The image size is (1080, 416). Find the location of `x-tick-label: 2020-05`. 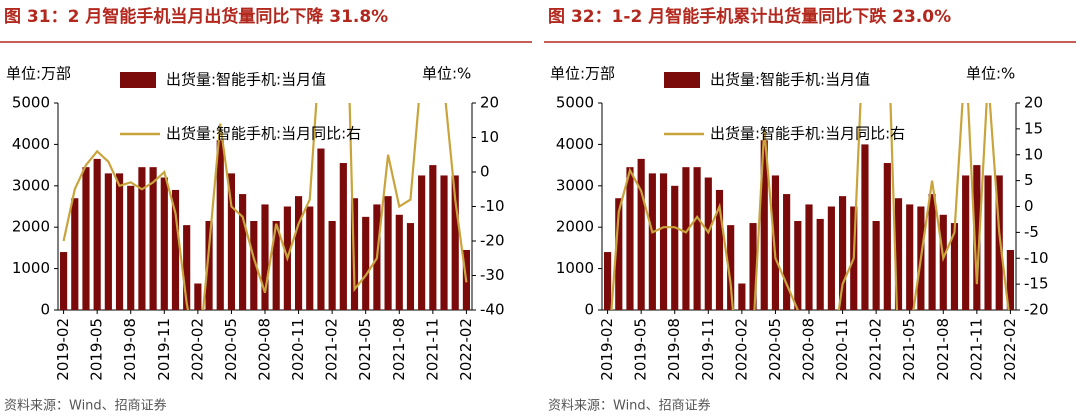

x-tick-label: 2020-05 is located at coordinates (231, 349).